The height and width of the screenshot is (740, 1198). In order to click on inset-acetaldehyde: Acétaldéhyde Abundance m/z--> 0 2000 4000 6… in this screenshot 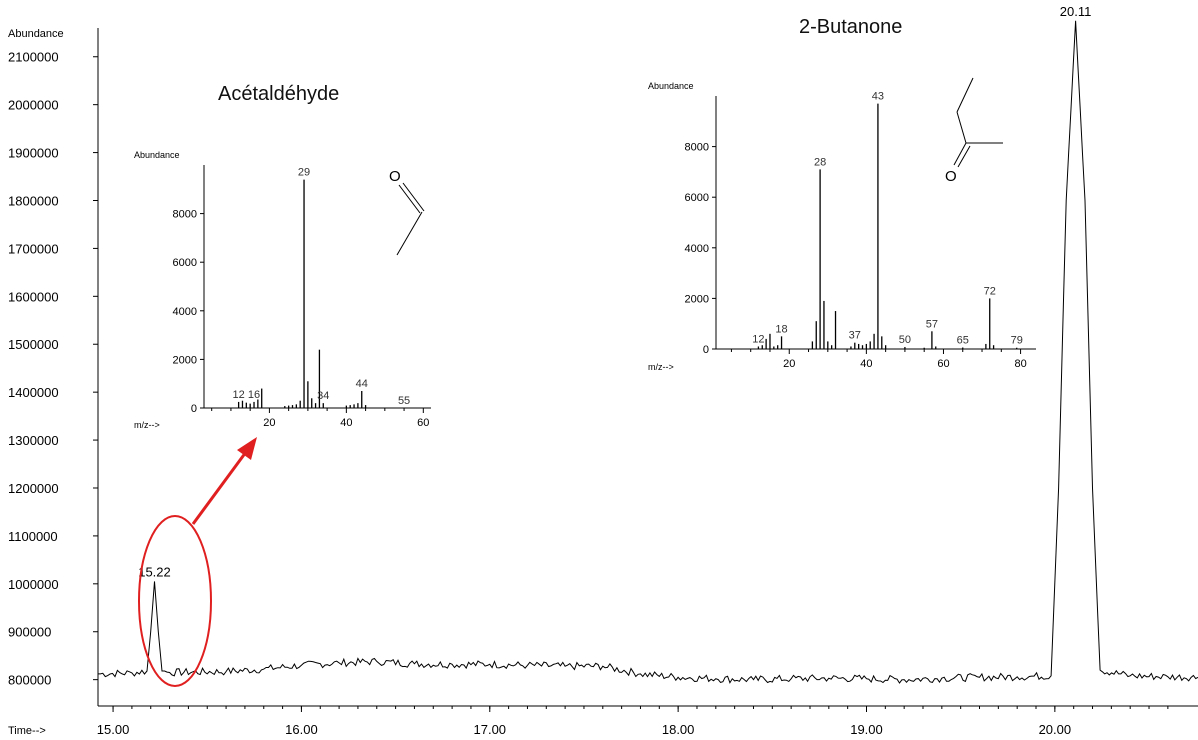, I will do `click(282, 256)`.